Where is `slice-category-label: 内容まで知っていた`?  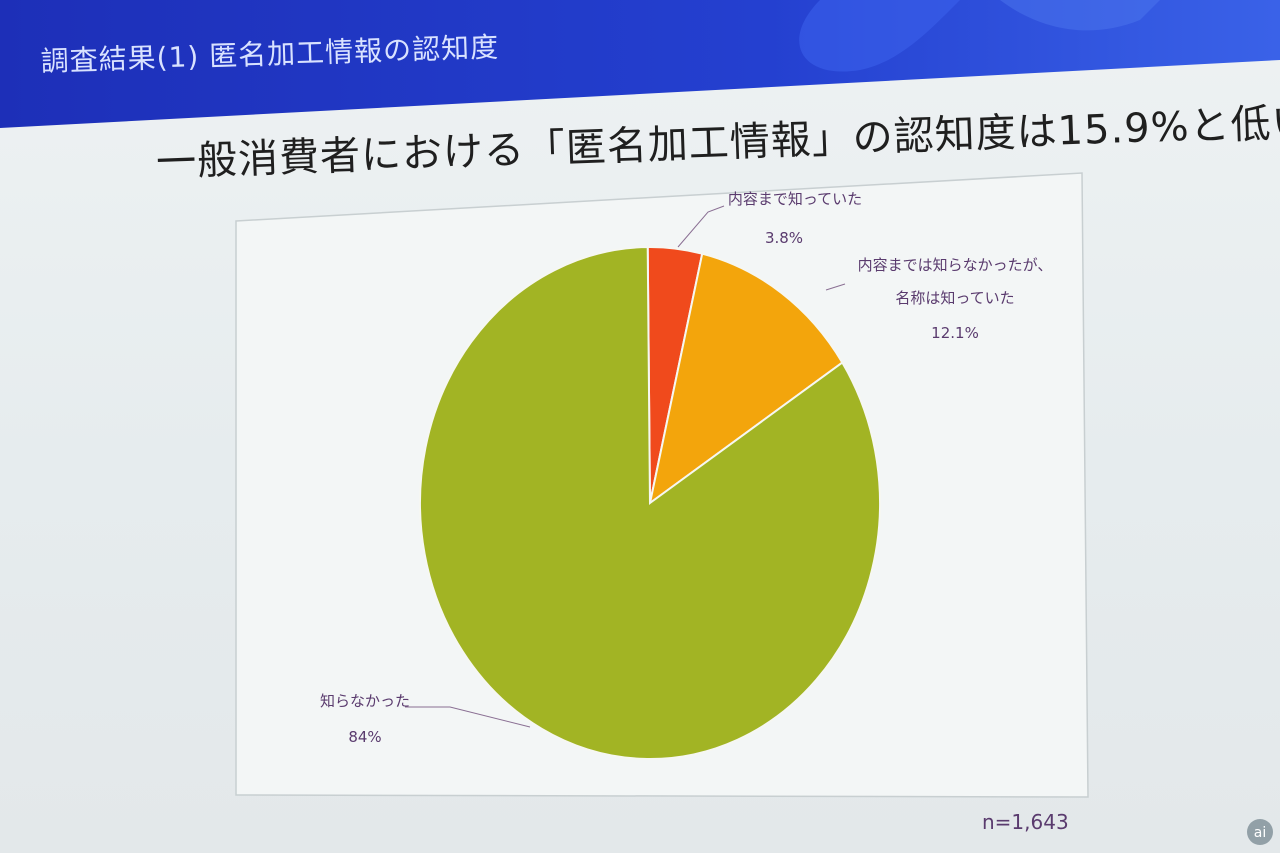
slice-category-label: 内容まで知っていた is located at coordinates (795, 199).